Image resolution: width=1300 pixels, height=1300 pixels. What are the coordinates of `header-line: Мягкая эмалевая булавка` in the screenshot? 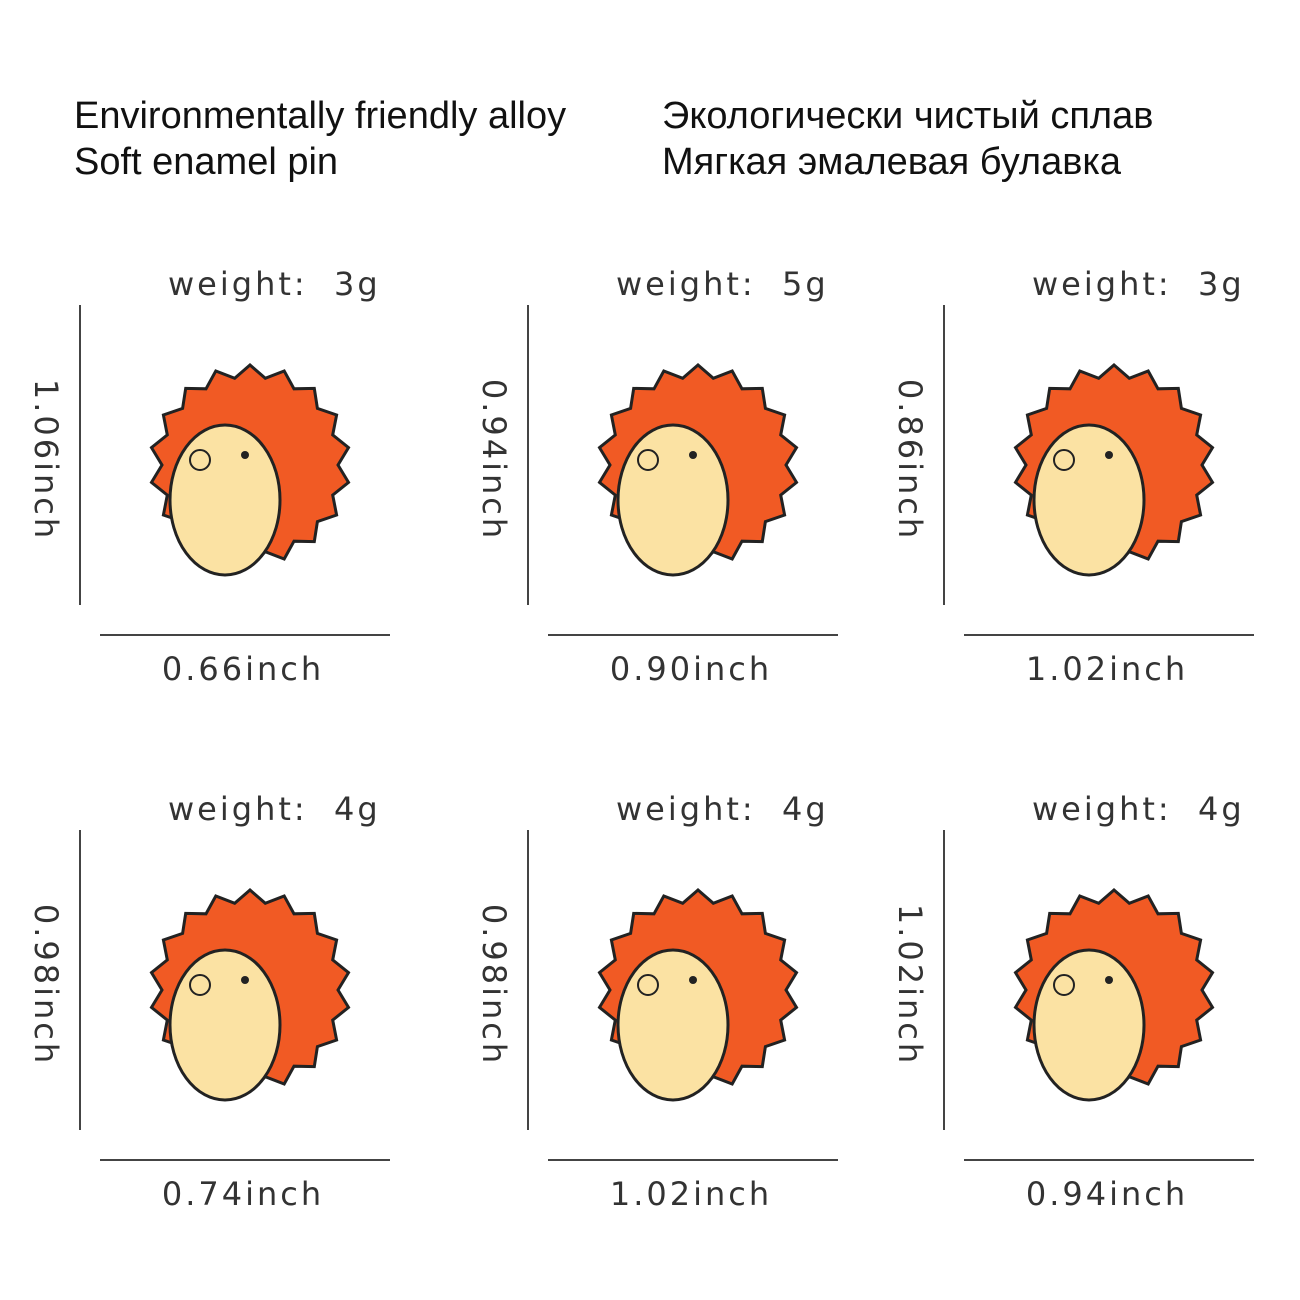 It's located at (892, 162).